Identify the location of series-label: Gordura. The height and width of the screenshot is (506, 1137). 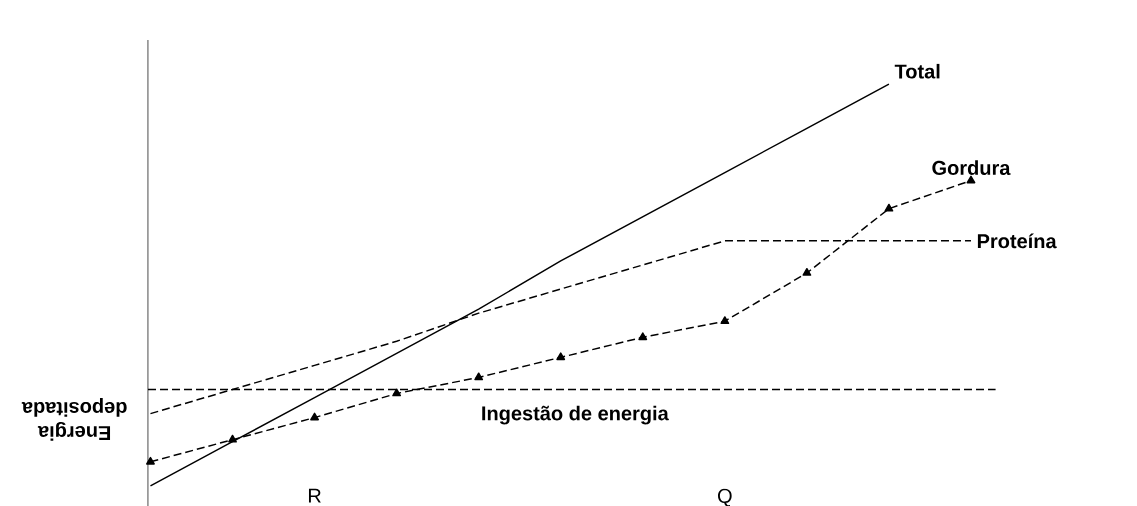
(971, 167).